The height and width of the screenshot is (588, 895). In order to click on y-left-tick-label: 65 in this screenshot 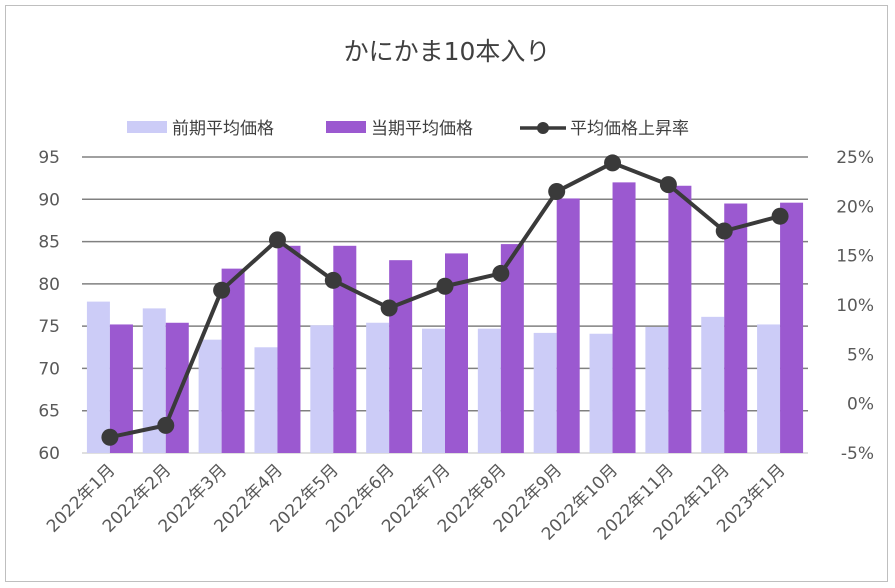, I will do `click(49, 412)`.